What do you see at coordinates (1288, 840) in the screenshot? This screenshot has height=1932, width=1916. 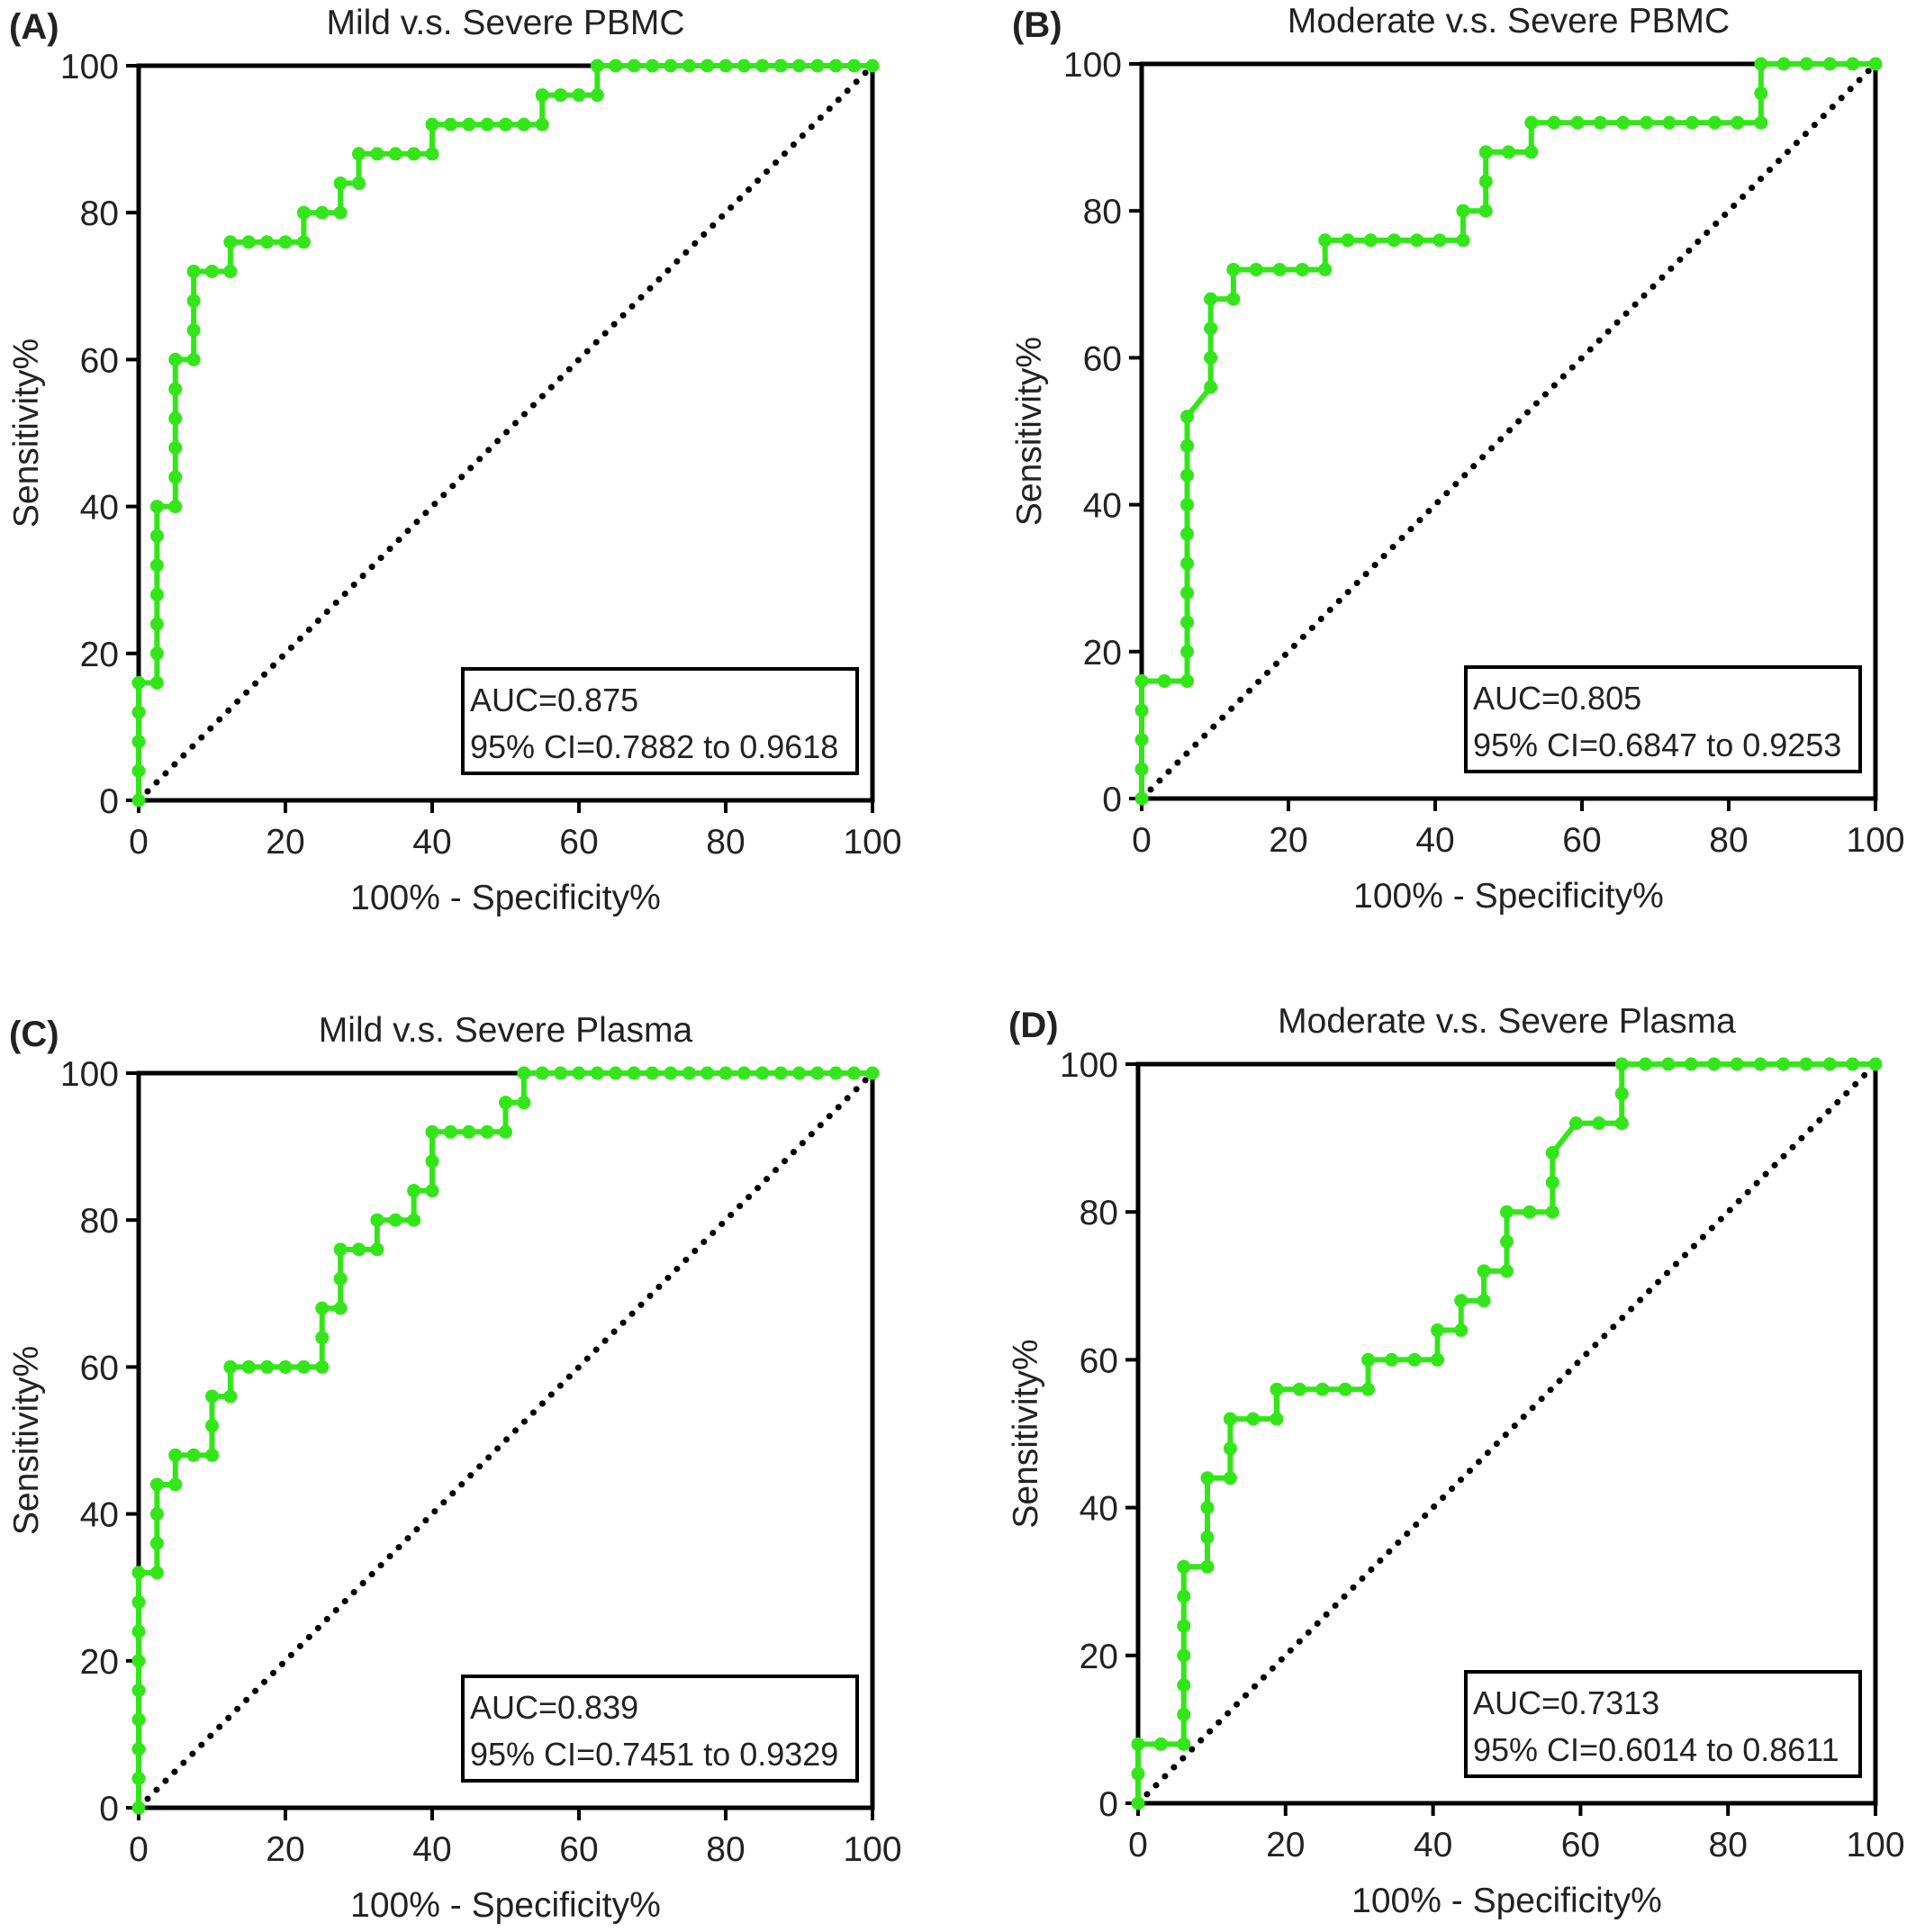 I see `chart-1-xtick-label-1: 20` at bounding box center [1288, 840].